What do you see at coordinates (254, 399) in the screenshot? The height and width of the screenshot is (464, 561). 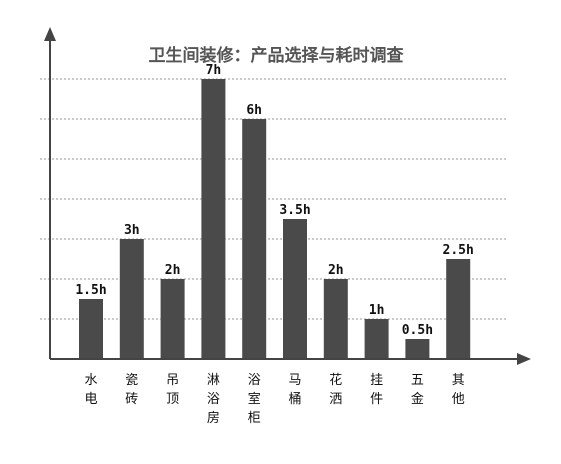 I see `category-label: 浴室柜` at bounding box center [254, 399].